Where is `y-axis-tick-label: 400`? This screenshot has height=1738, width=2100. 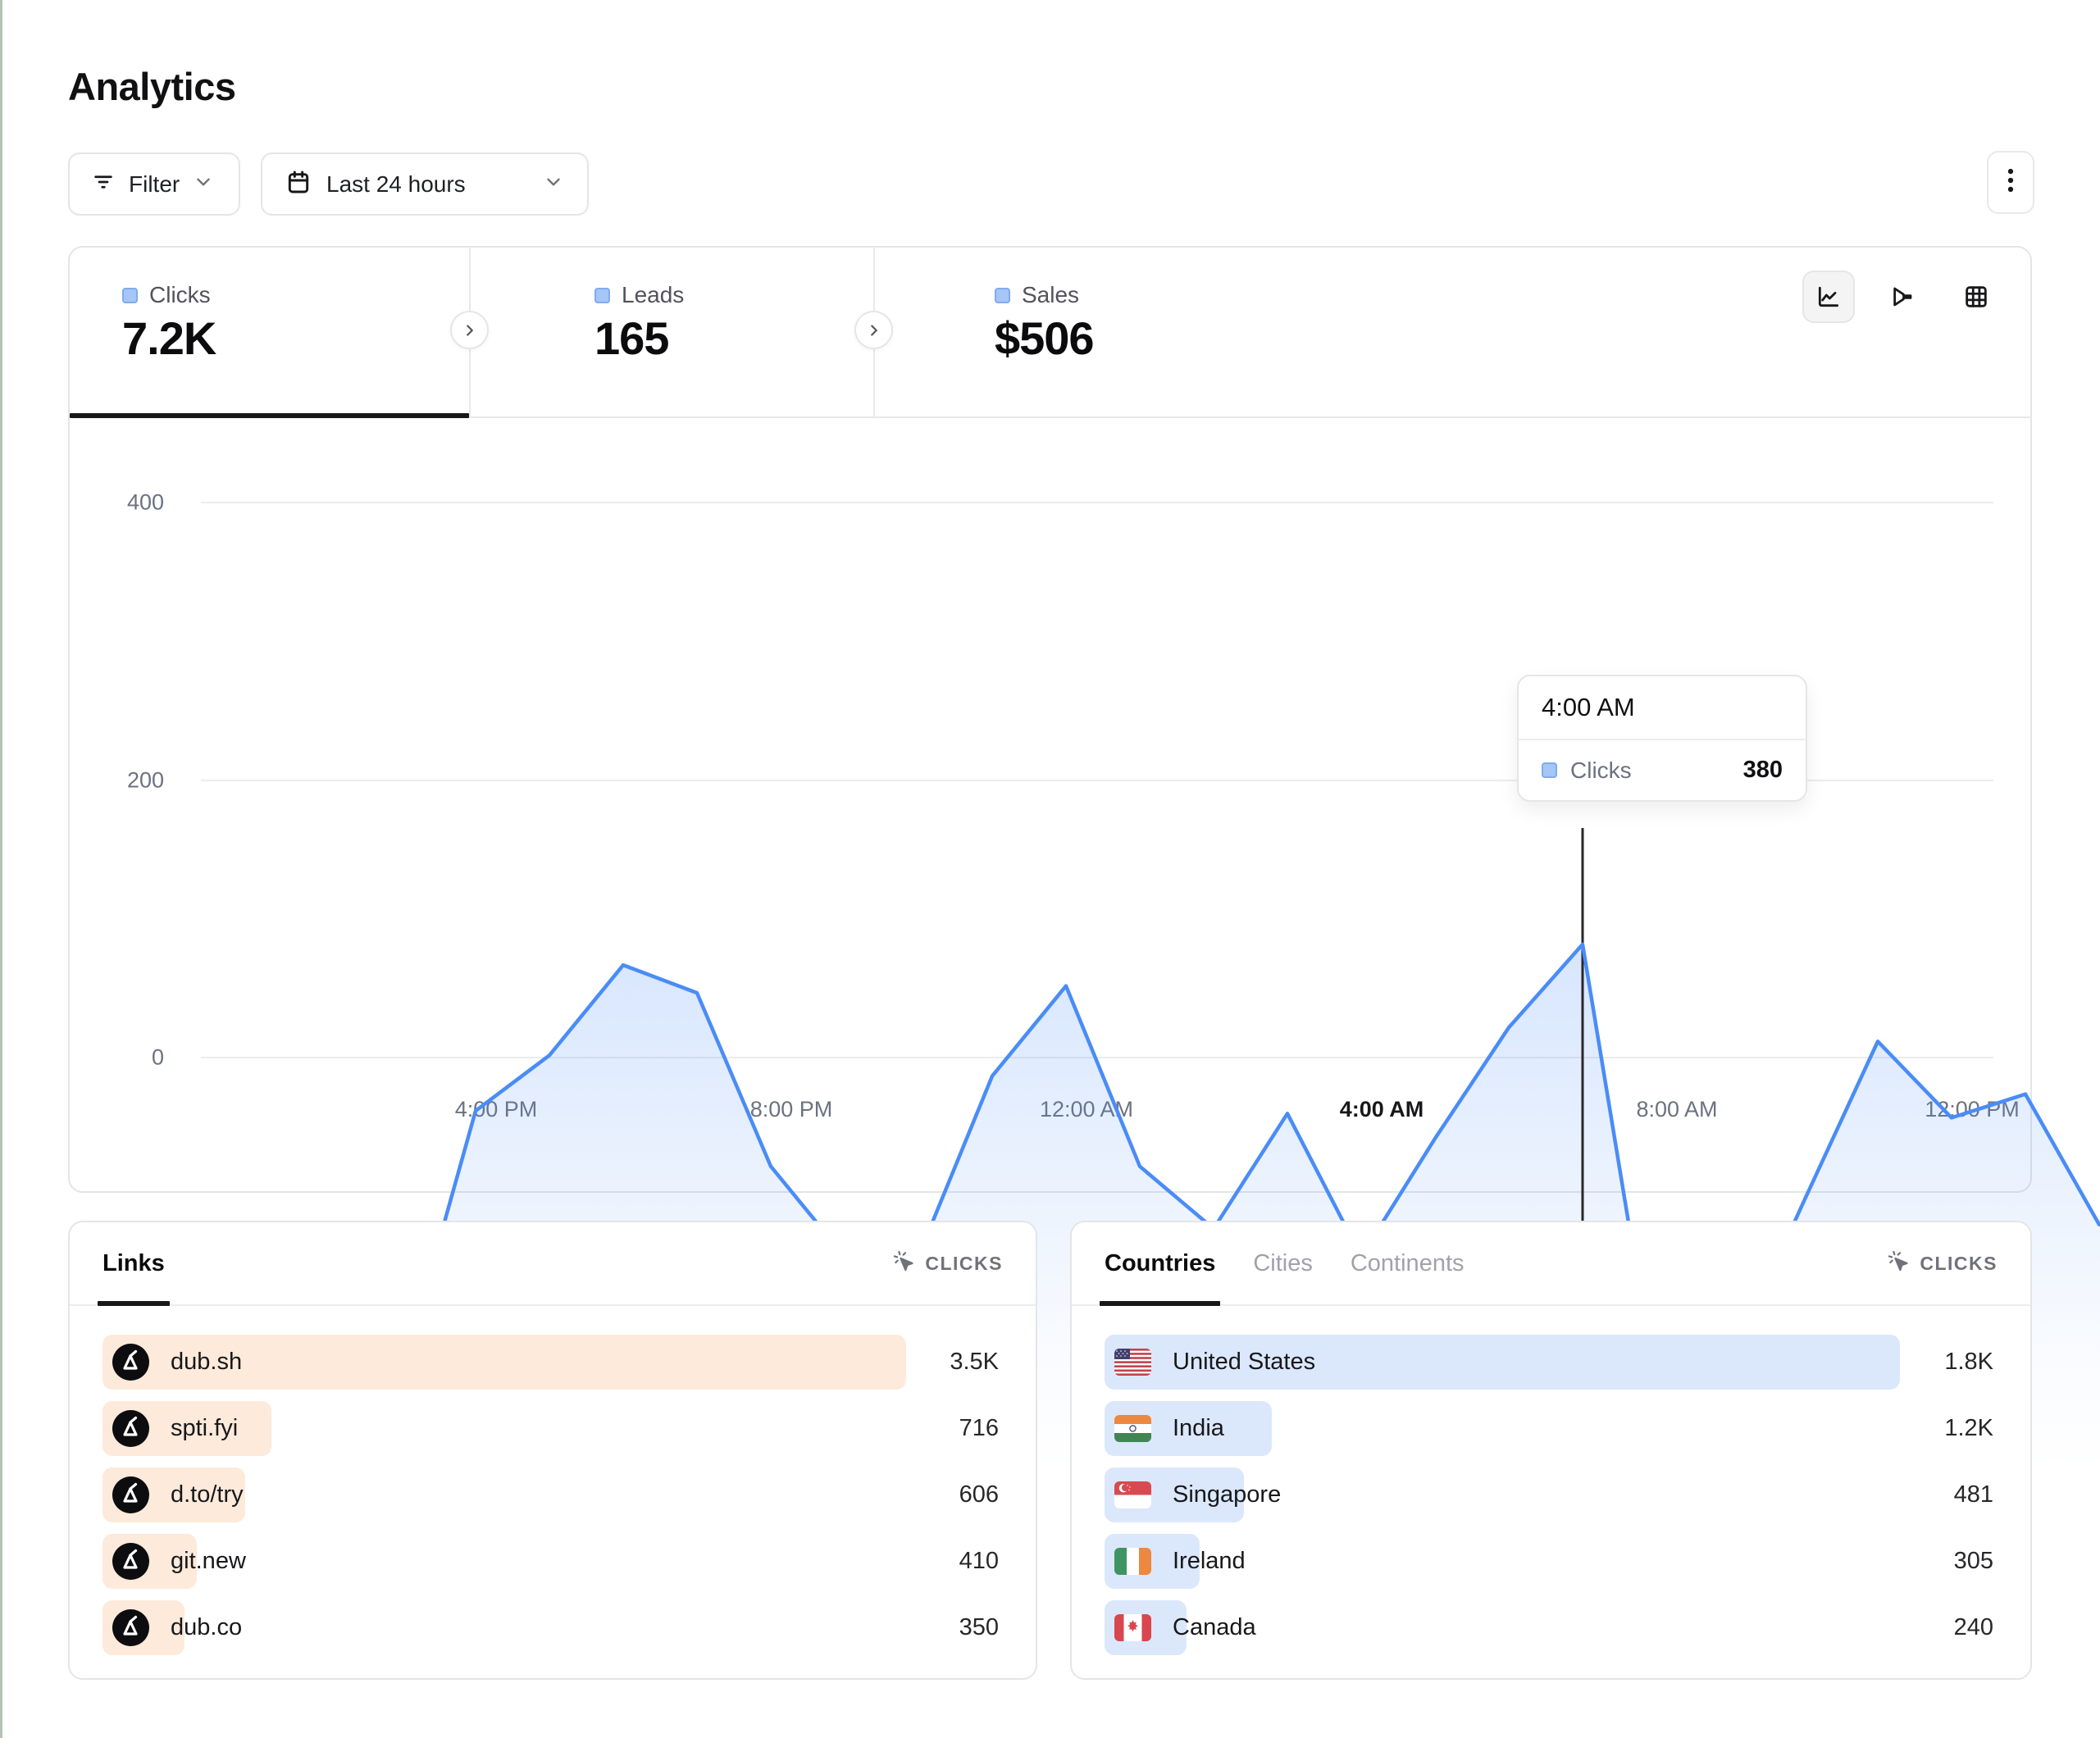 y-axis-tick-label: 400 is located at coordinates (145, 502).